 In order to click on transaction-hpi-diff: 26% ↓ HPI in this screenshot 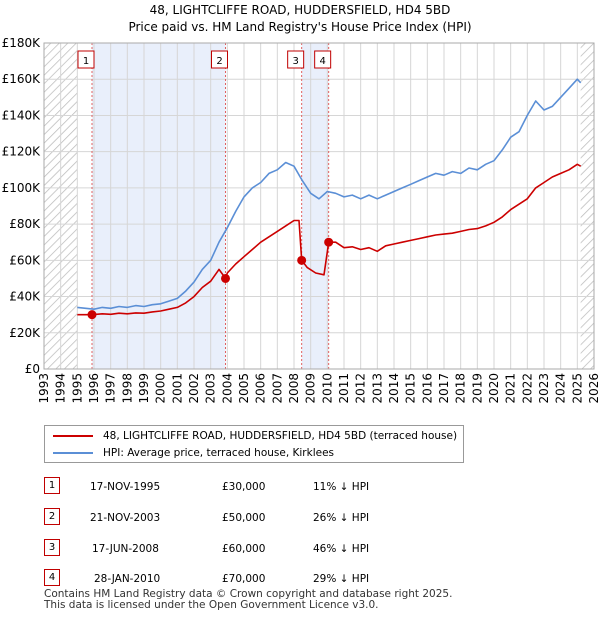, I will do `click(341, 518)`.